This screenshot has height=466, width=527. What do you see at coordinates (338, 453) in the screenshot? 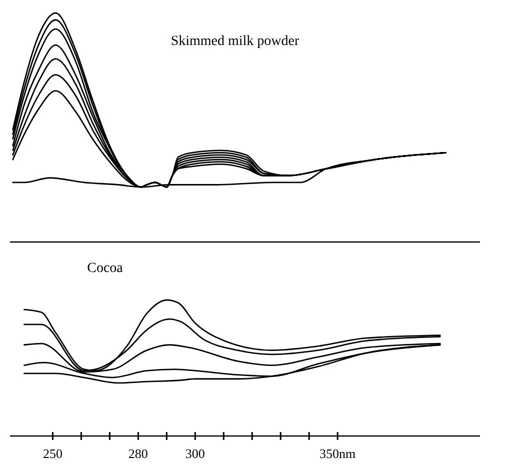
I see `x-tick-label: 350nm` at bounding box center [338, 453].